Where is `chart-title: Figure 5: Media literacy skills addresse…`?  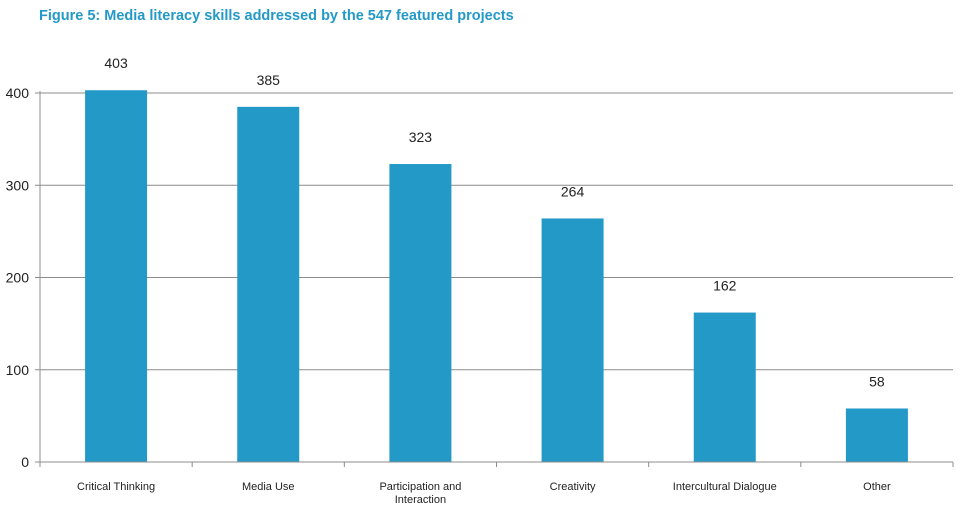 chart-title: Figure 5: Media literacy skills addresse… is located at coordinates (276, 16).